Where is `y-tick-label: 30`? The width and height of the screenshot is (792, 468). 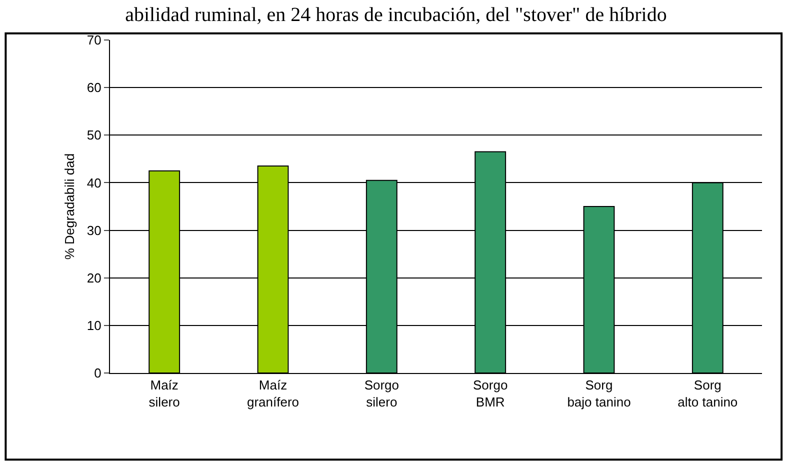
y-tick-label: 30 is located at coordinates (94, 230).